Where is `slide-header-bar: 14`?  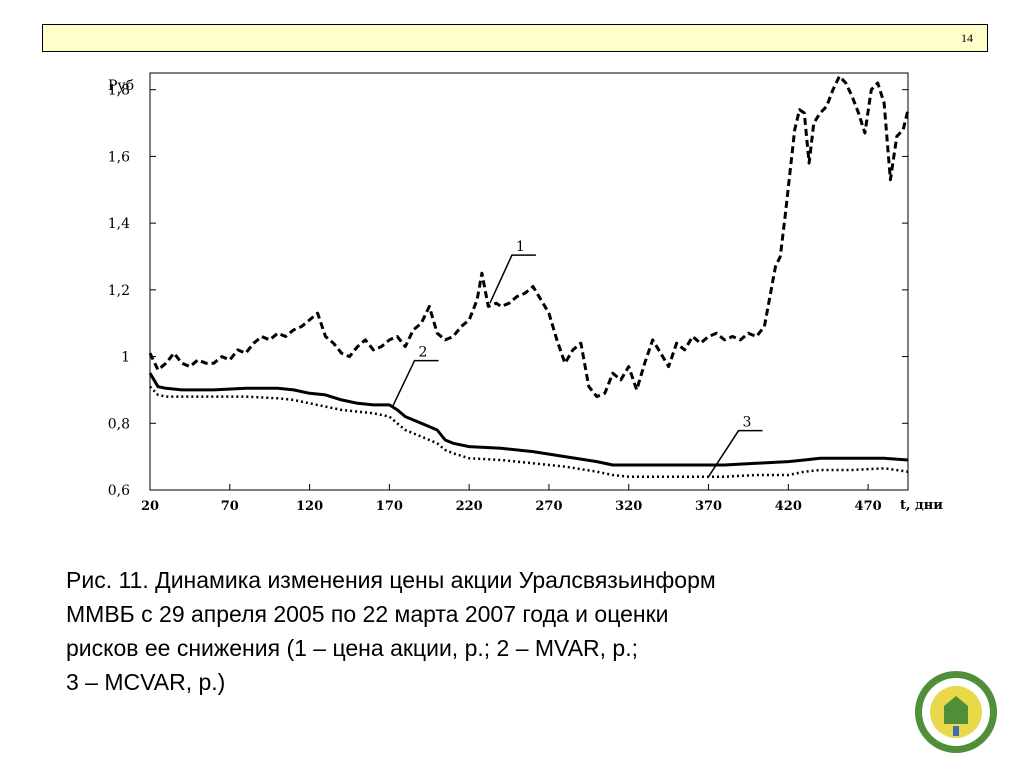
slide-header-bar: 14 is located at coordinates (515, 38).